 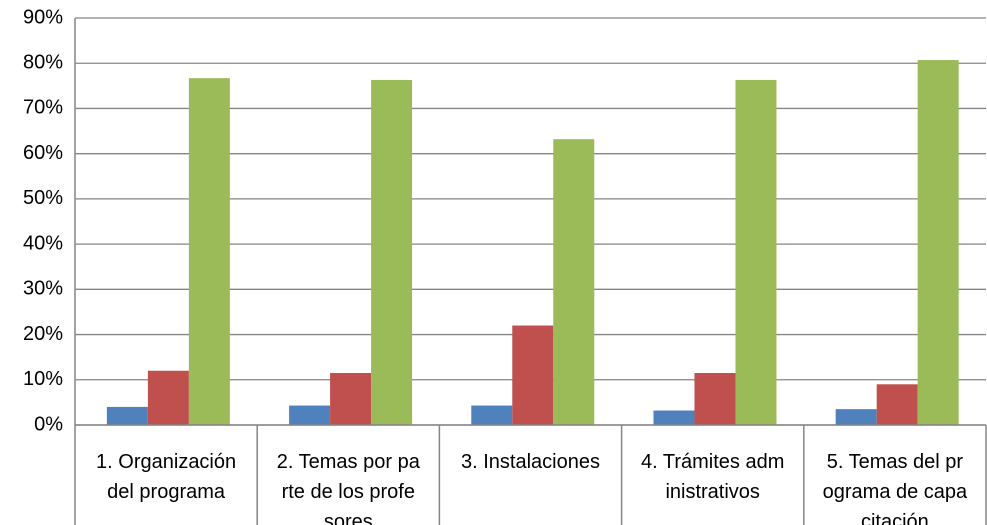 What do you see at coordinates (712, 477) in the screenshot?
I see `x-tick-label: 4. Trámites adm inistrativos` at bounding box center [712, 477].